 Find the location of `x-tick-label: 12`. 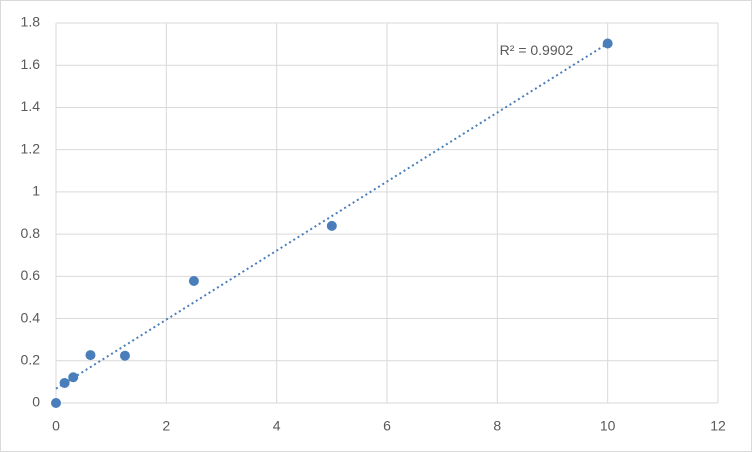

x-tick-label: 12 is located at coordinates (718, 426).